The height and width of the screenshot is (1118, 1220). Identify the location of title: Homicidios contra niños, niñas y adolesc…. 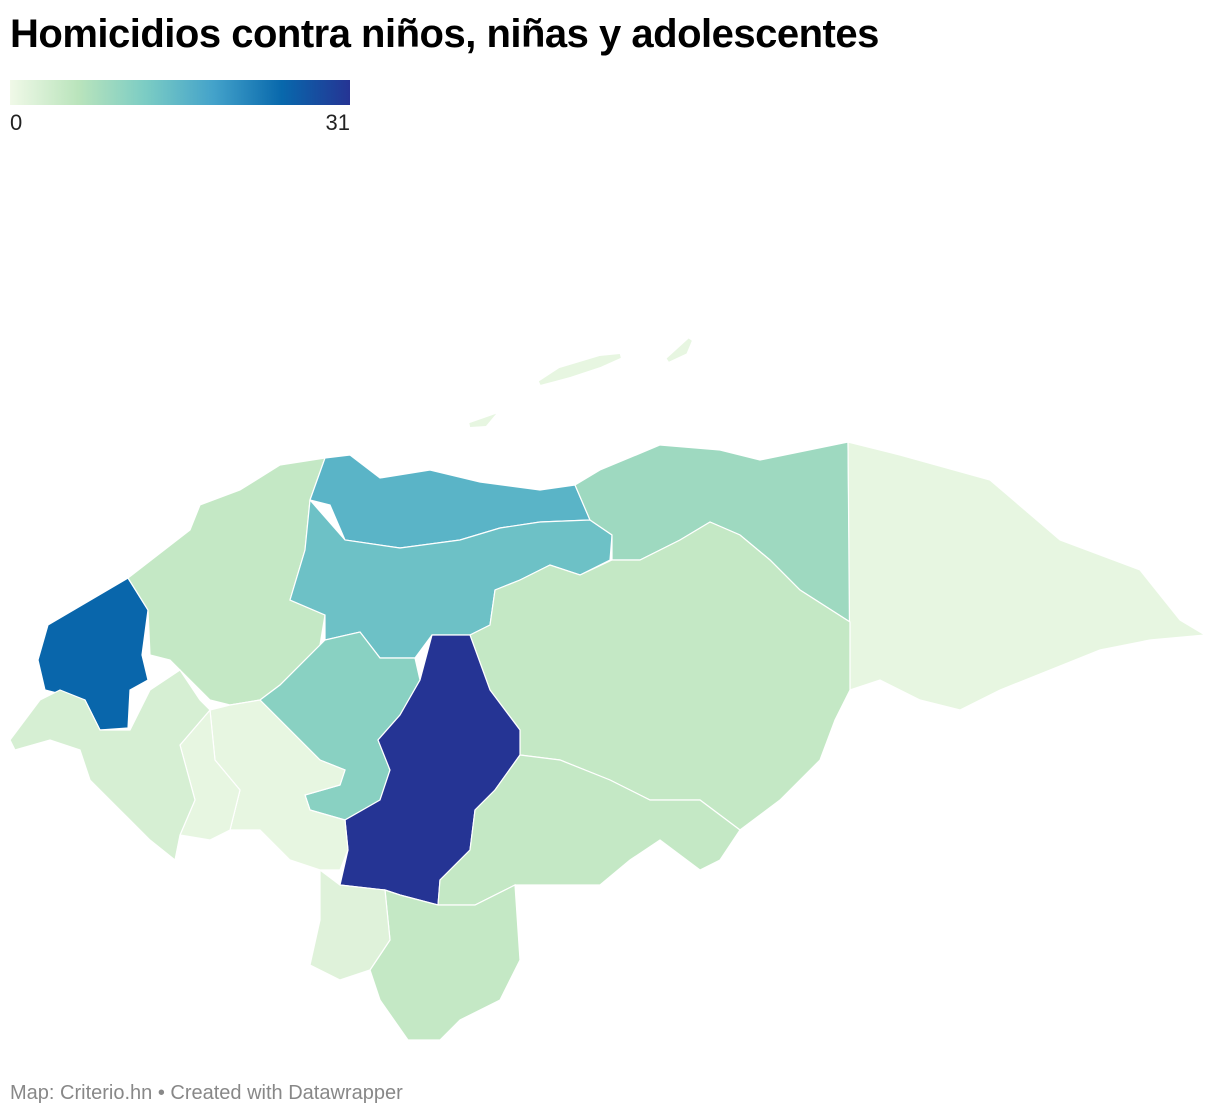
(444, 34).